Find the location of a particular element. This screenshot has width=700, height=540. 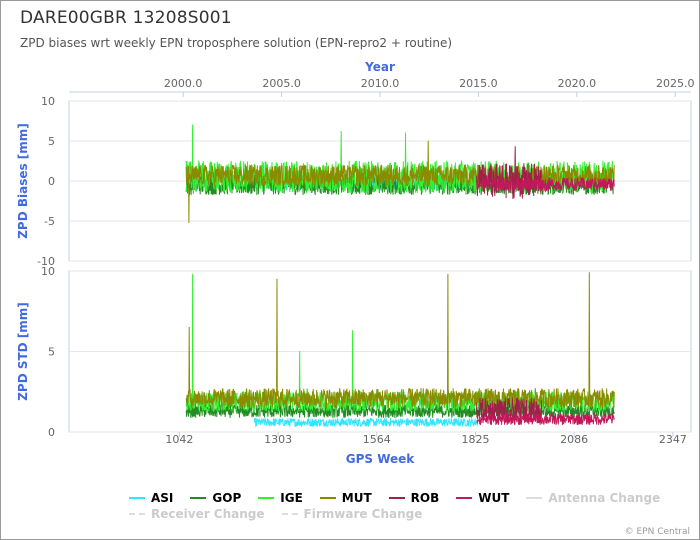

legend-label: Receiver Change is located at coordinates (208, 514).